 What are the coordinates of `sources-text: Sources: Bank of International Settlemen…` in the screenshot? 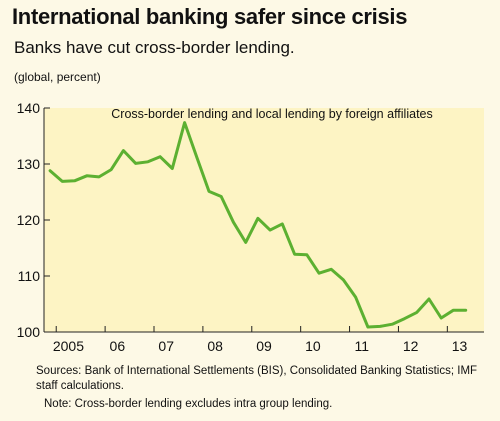 It's located at (257, 378).